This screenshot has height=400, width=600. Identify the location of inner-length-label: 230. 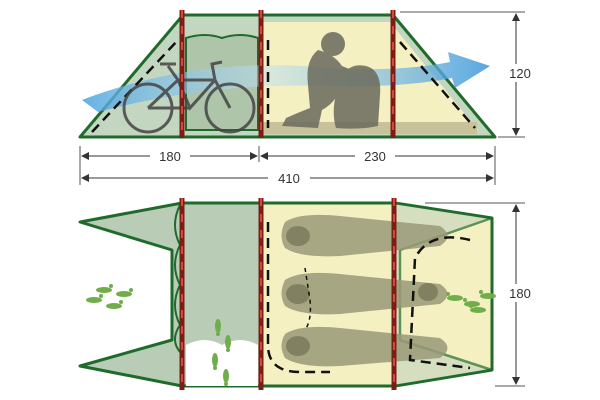
(375, 156).